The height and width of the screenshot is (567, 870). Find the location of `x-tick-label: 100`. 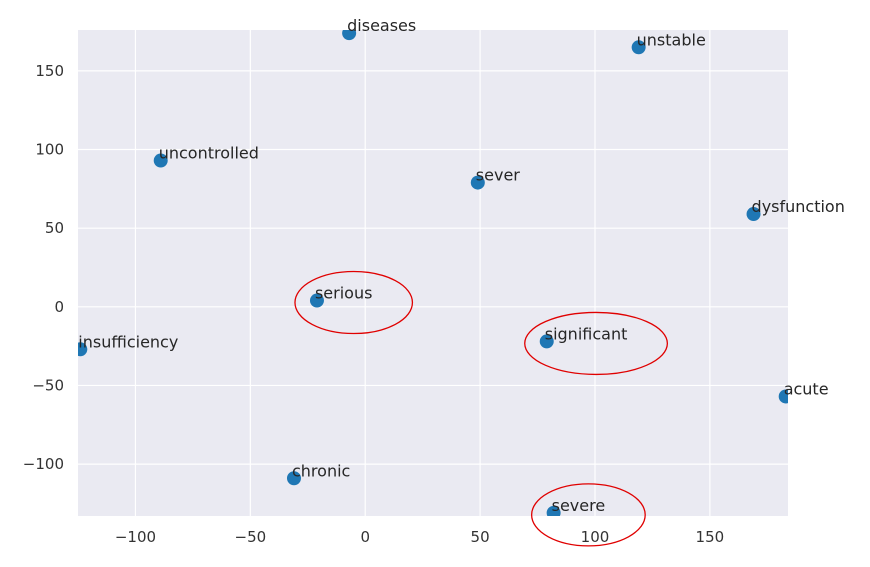

x-tick-label: 100 is located at coordinates (595, 537).